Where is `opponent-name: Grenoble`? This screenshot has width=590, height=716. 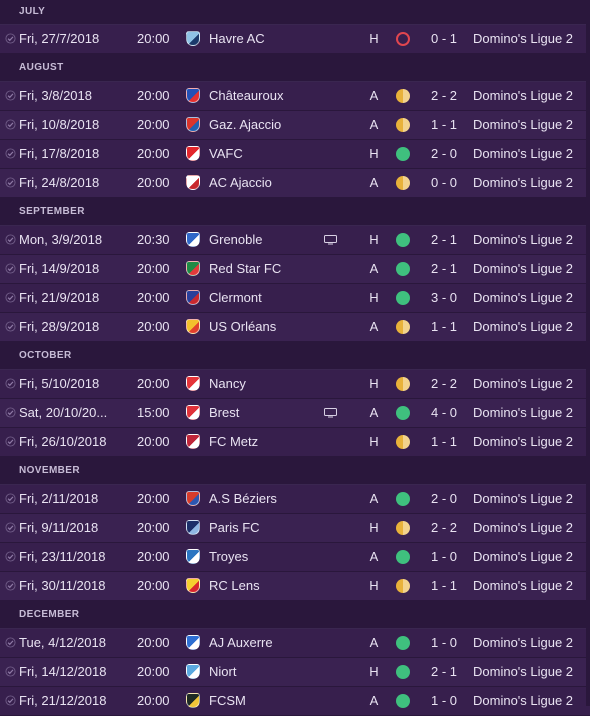 opponent-name: Grenoble is located at coordinates (236, 239).